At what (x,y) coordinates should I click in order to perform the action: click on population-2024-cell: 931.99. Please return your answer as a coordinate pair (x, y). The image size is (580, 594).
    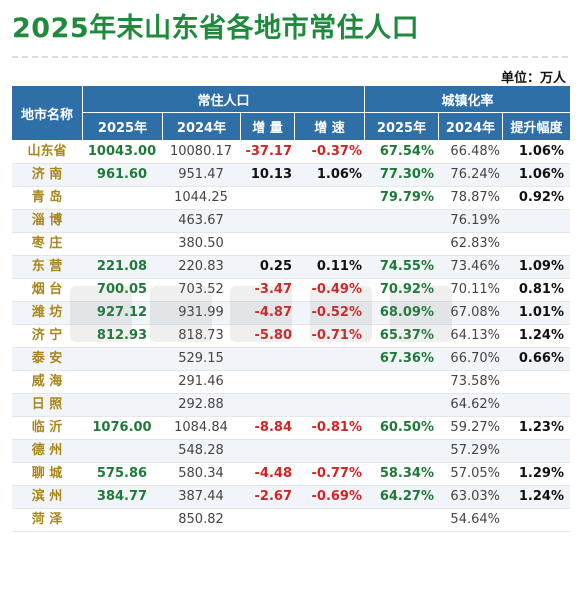
    Looking at the image, I should click on (201, 312).